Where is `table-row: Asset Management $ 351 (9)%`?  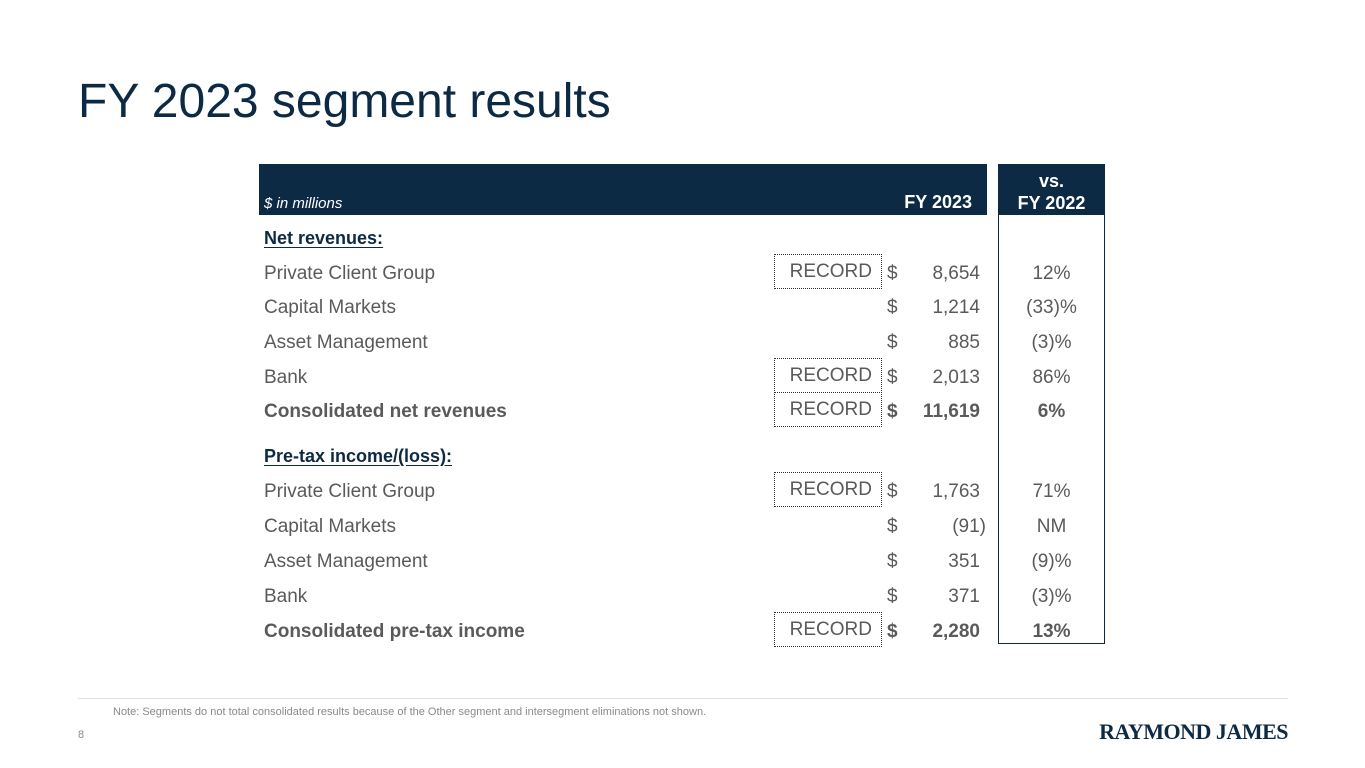 table-row: Asset Management $ 351 (9)% is located at coordinates (684, 561).